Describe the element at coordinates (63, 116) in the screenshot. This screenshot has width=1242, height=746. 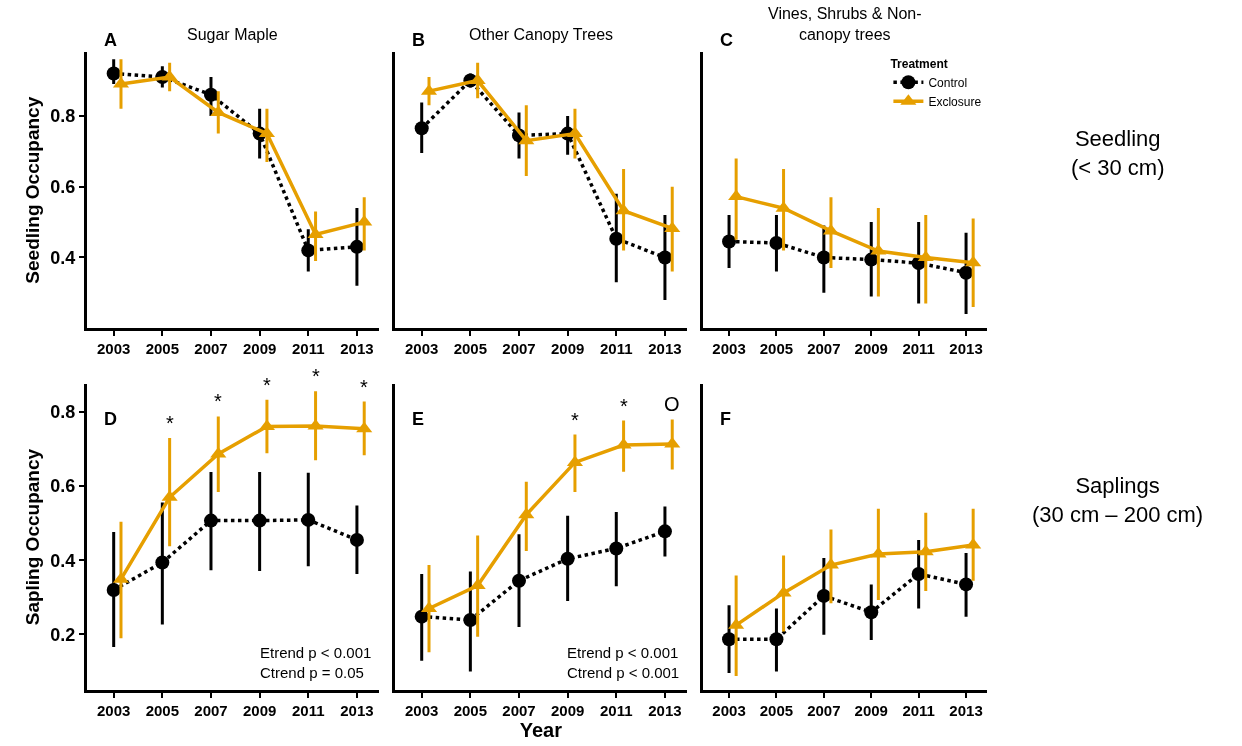
I see `y-tick-label: 0.8` at that location.